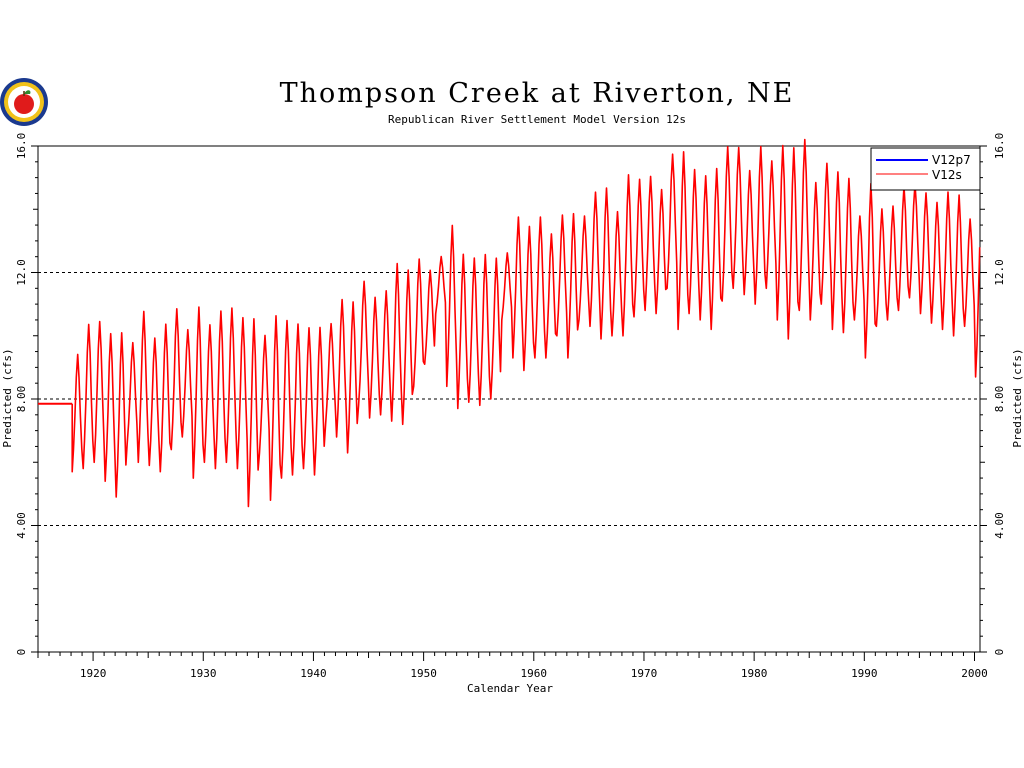  What do you see at coordinates (1017, 397) in the screenshot?
I see `y-axis-label-right: Predicted (cfs)` at bounding box center [1017, 397].